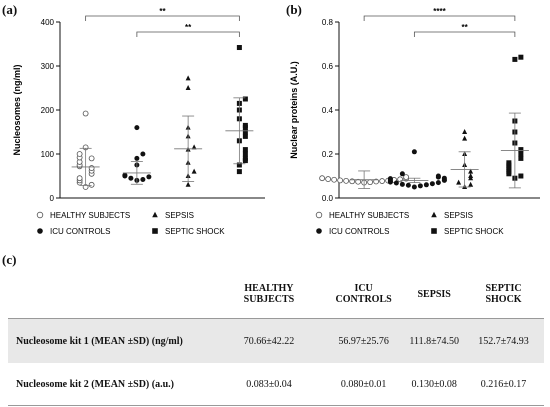  What do you see at coordinates (112, 294) in the screenshot?
I see `table-corner-cell` at bounding box center [112, 294].